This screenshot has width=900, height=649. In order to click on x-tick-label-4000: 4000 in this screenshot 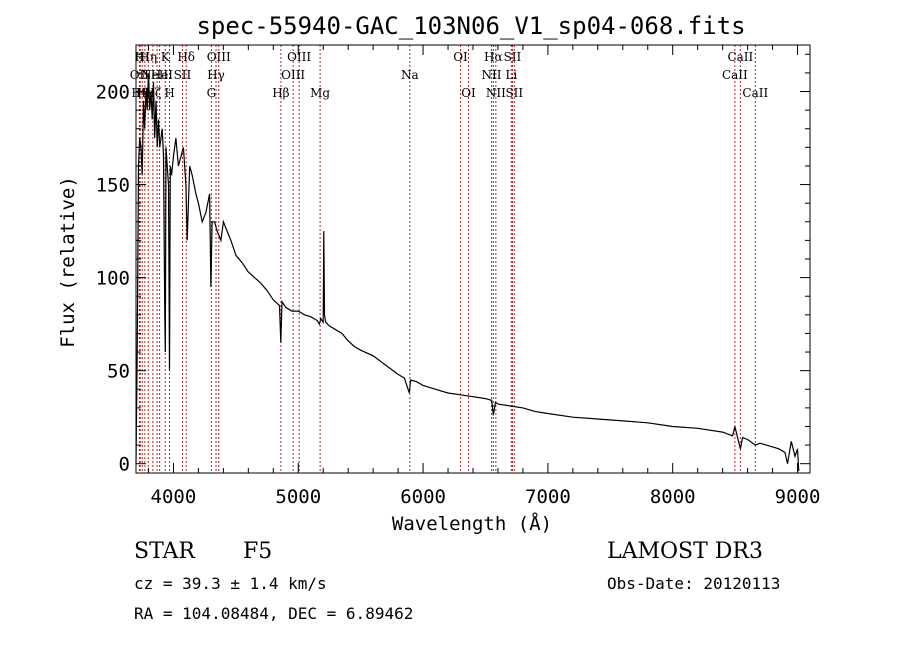, I will do `click(174, 497)`.